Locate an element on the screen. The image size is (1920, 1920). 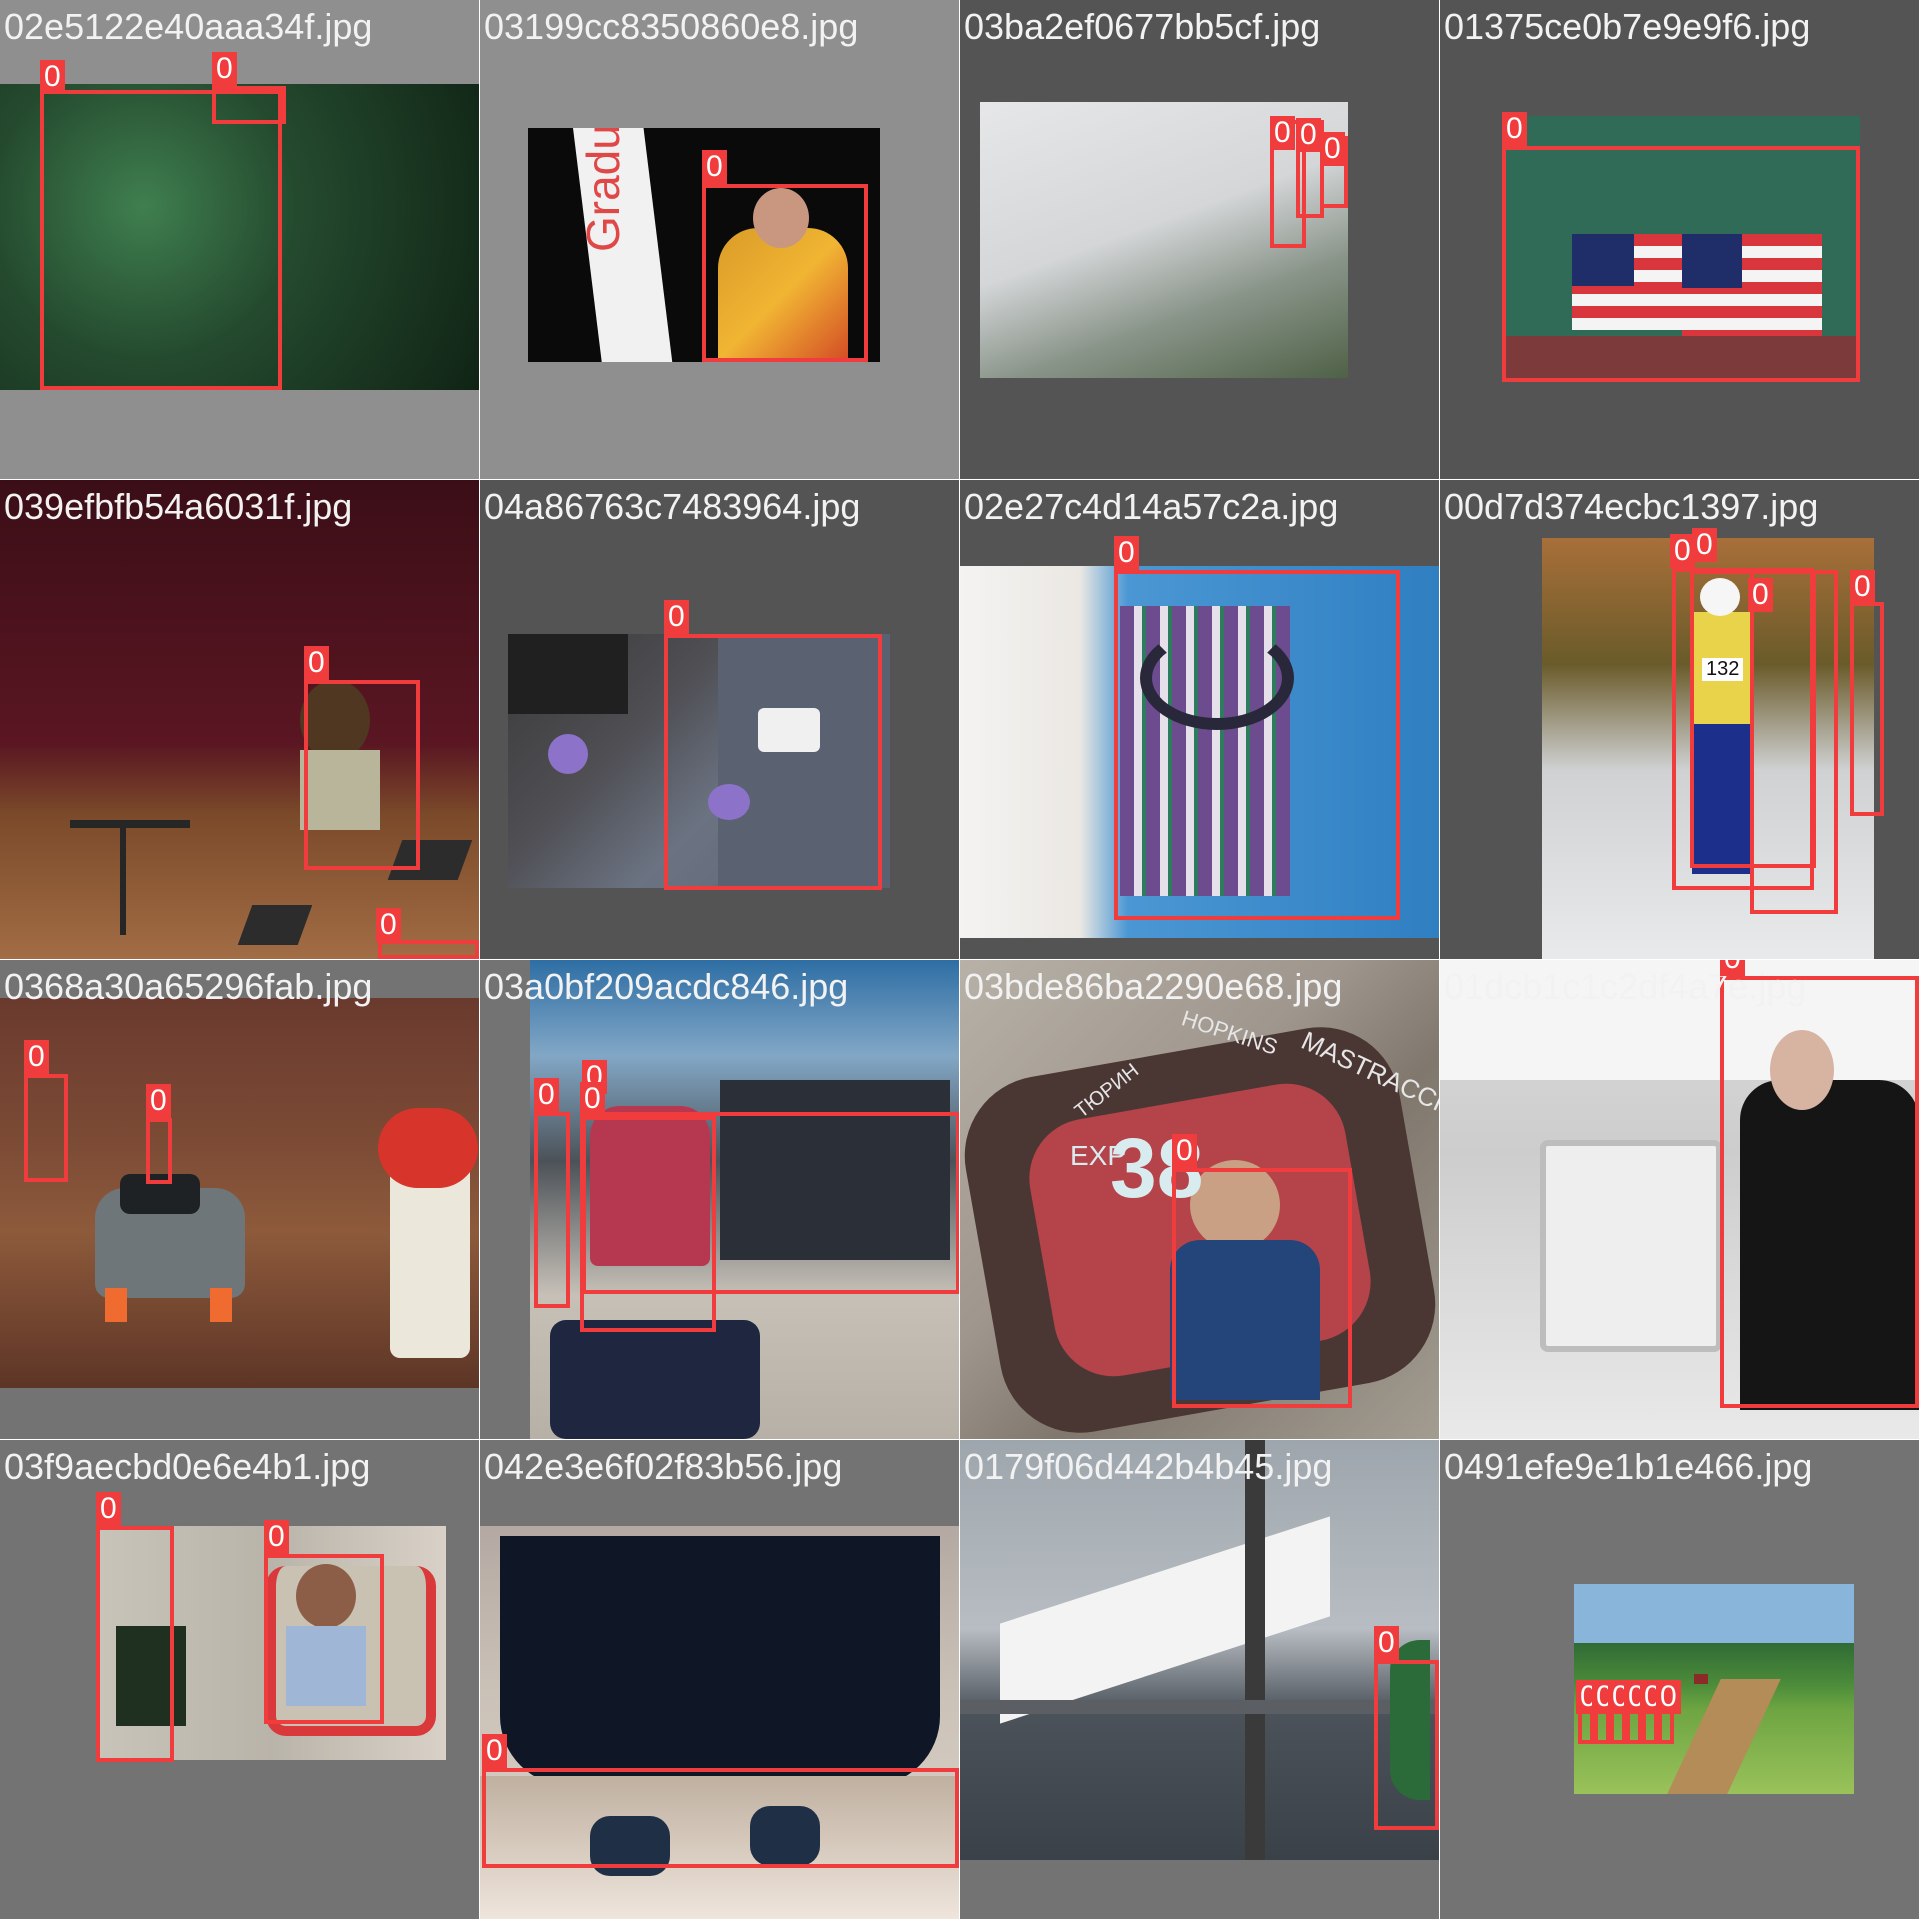
filename-label: 04a86763c7483964.jpg is located at coordinates (672, 506).